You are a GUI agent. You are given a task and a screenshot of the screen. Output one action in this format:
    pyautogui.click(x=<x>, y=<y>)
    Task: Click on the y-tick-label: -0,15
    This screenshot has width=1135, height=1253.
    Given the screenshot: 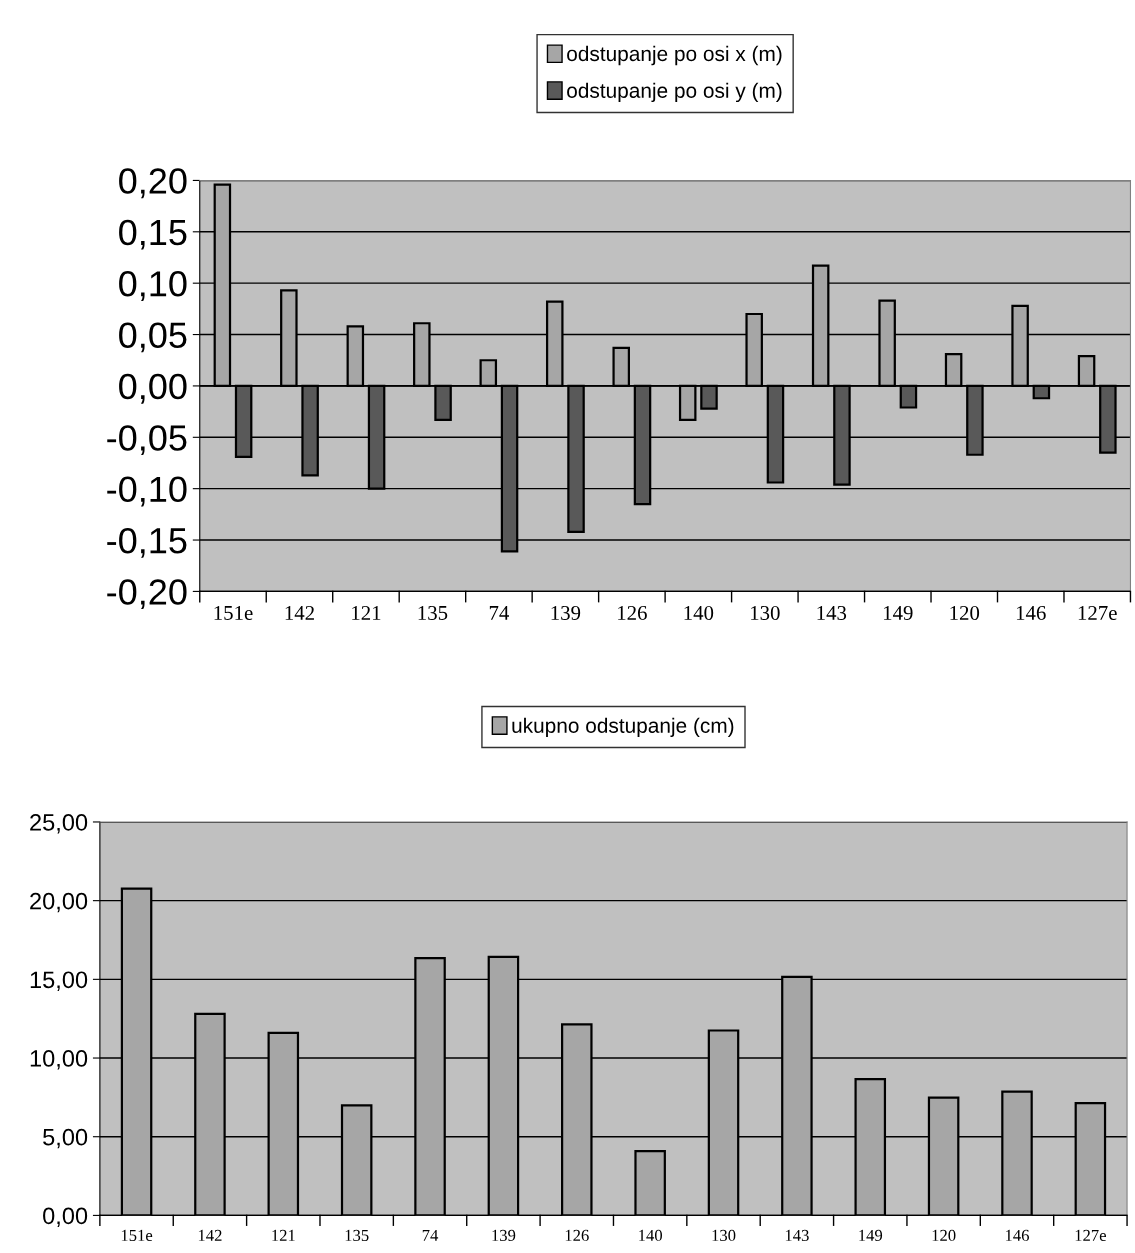 What is the action you would take?
    pyautogui.click(x=147, y=542)
    